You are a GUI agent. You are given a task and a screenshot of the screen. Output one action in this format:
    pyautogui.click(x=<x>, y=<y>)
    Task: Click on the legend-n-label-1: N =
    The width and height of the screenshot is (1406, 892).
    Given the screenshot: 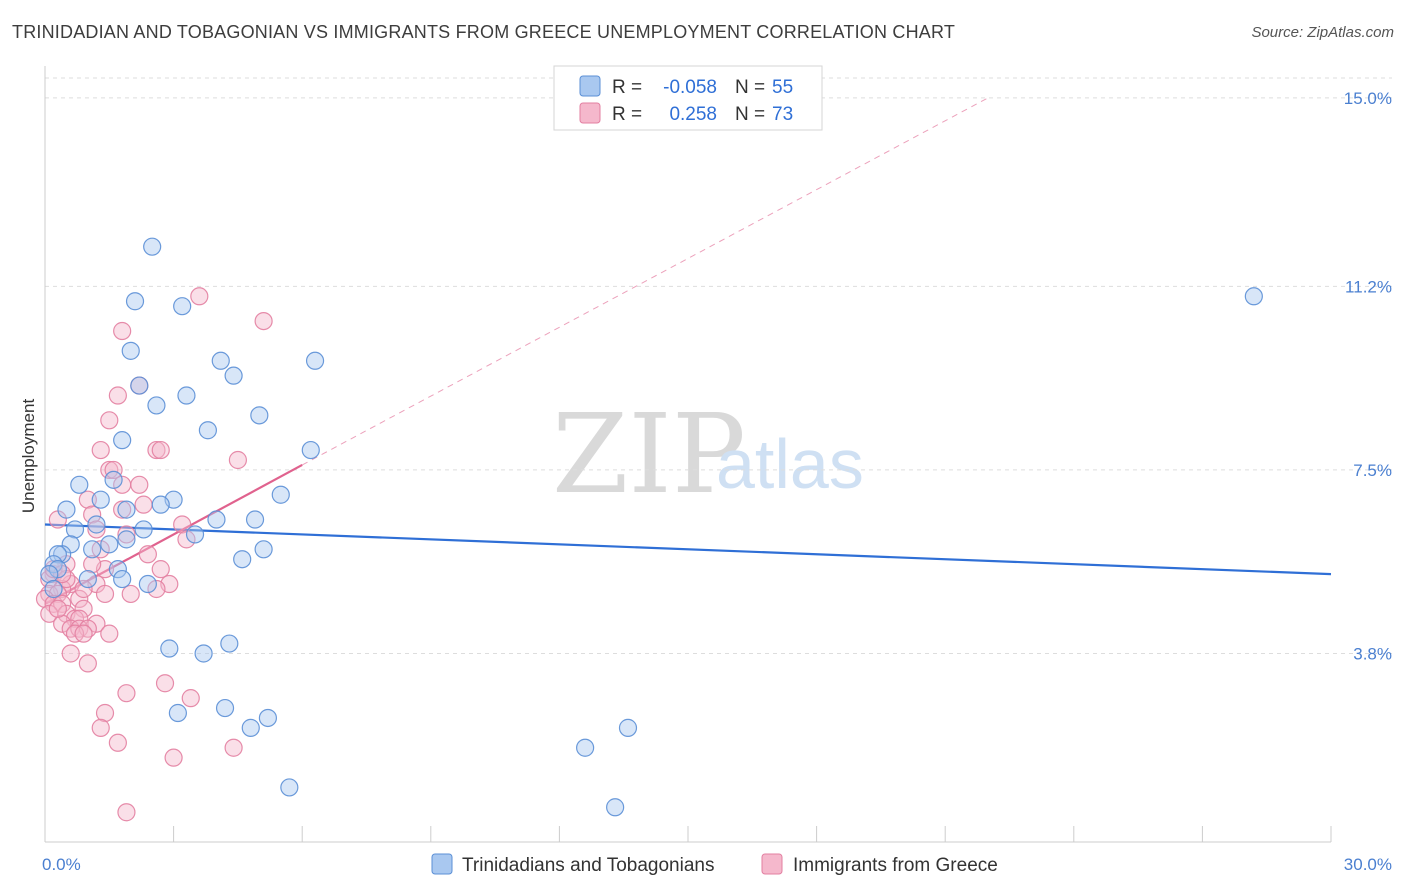 What is the action you would take?
    pyautogui.click(x=750, y=87)
    